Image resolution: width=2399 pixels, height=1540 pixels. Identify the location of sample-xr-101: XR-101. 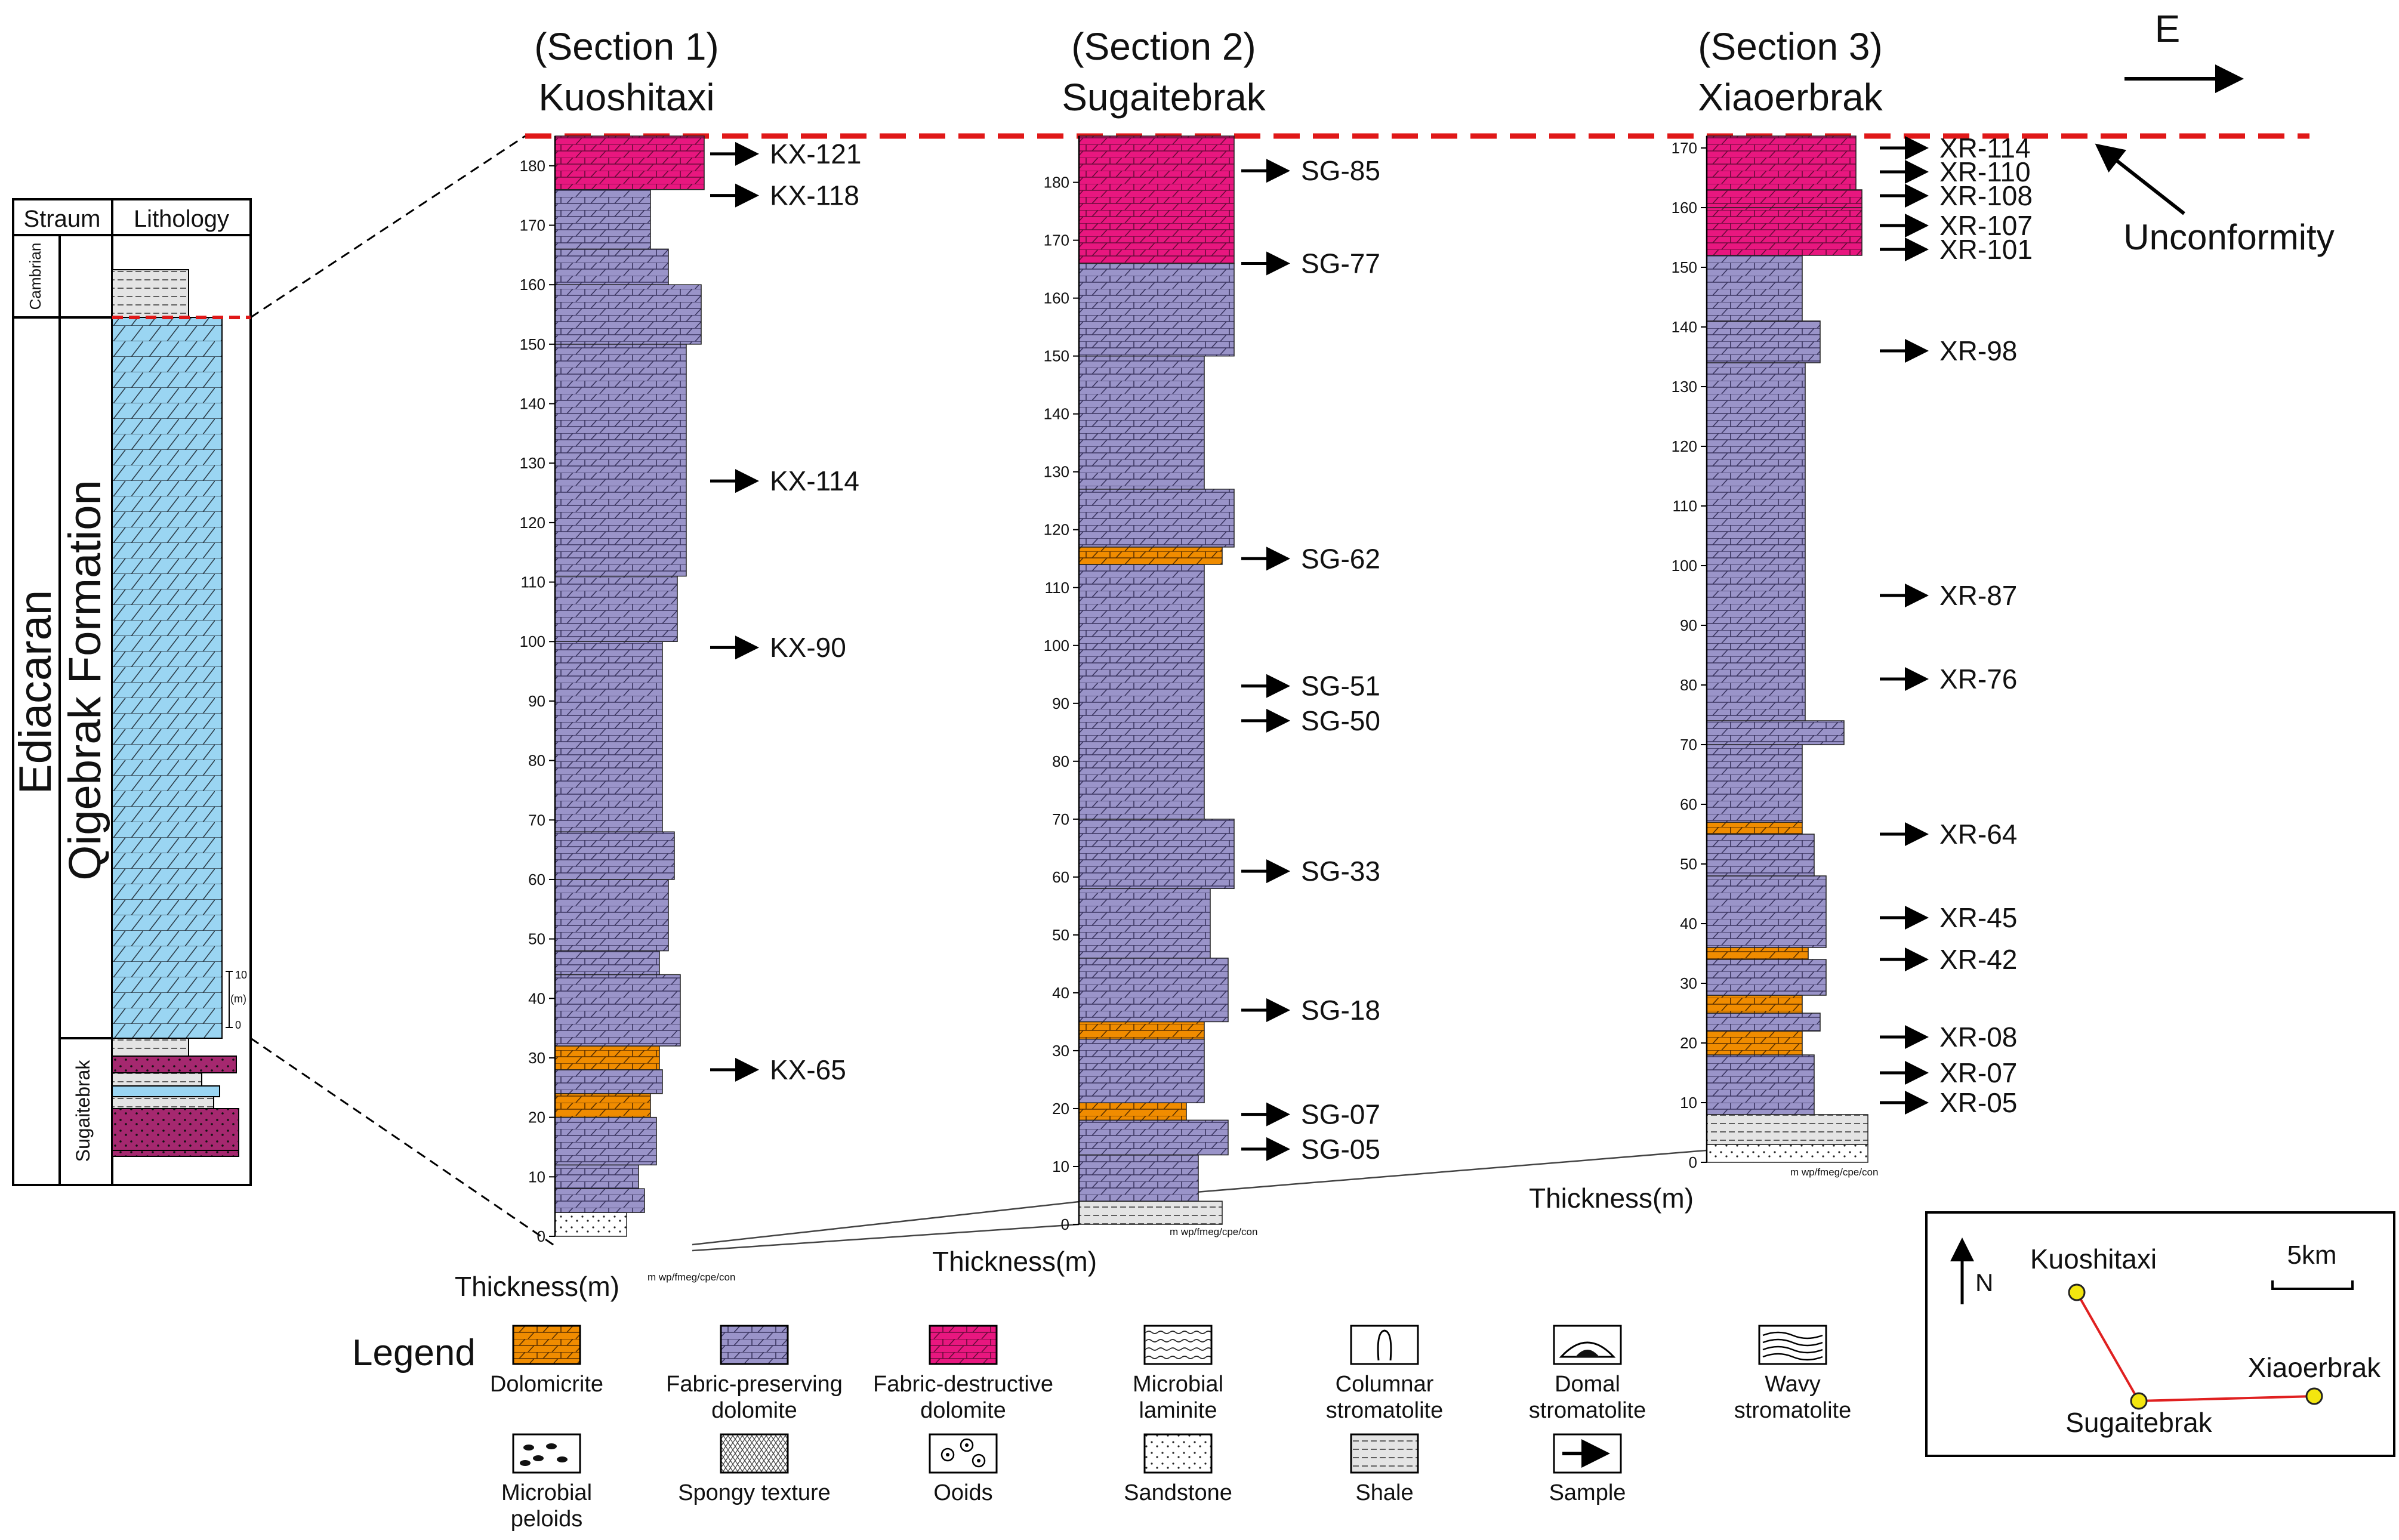
(1956, 249).